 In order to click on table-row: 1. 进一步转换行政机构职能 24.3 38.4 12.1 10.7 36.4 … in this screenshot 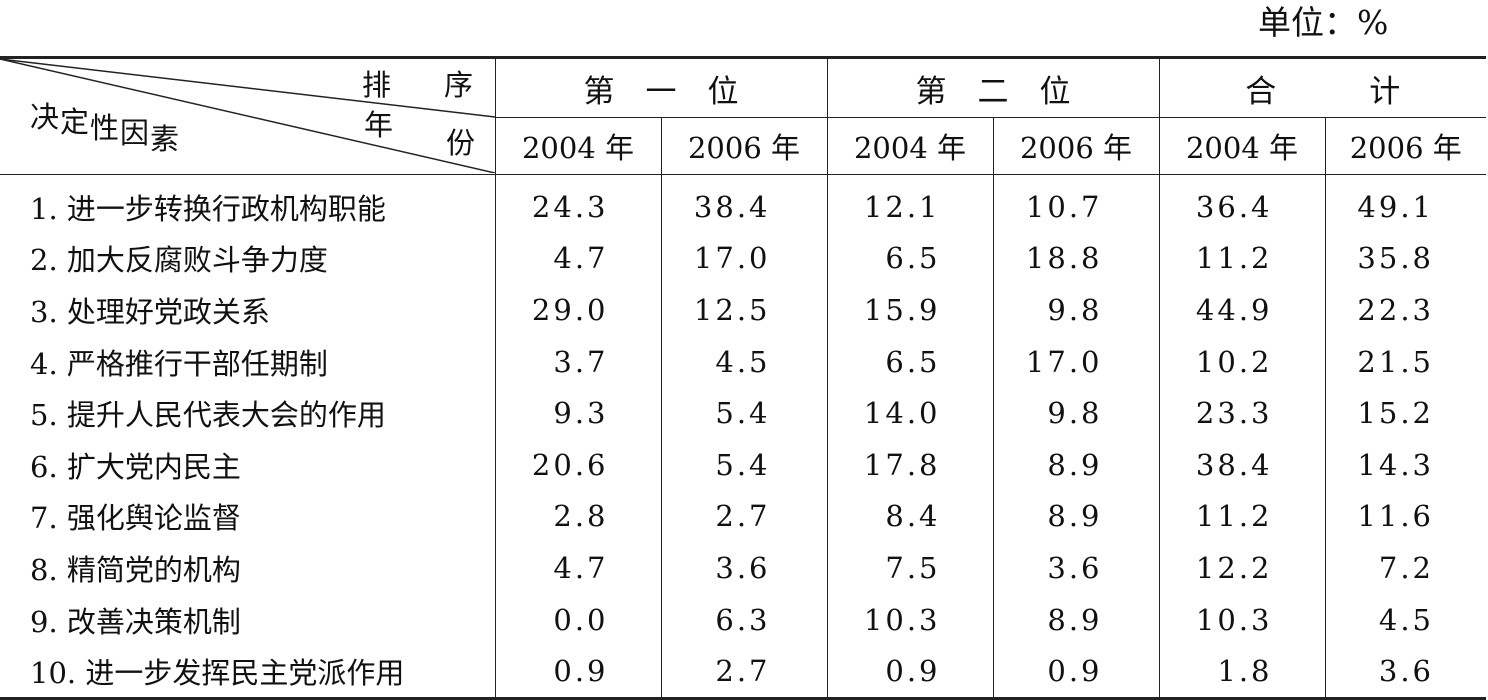, I will do `click(743, 203)`.